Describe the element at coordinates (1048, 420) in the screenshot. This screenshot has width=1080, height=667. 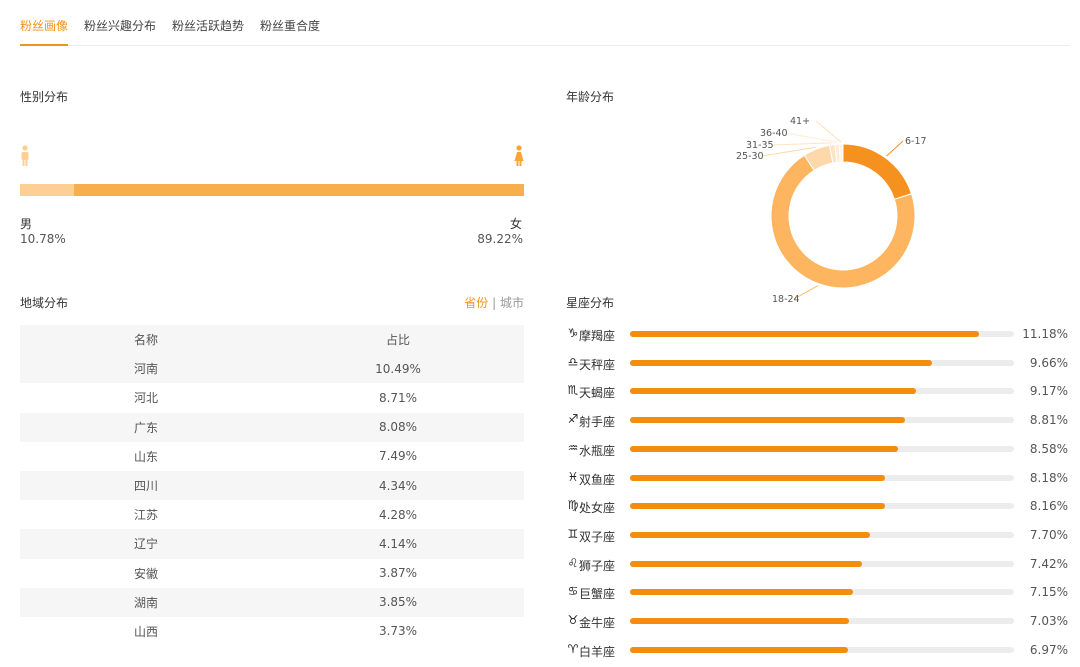
I see `zodiac-percent: 8.81%` at that location.